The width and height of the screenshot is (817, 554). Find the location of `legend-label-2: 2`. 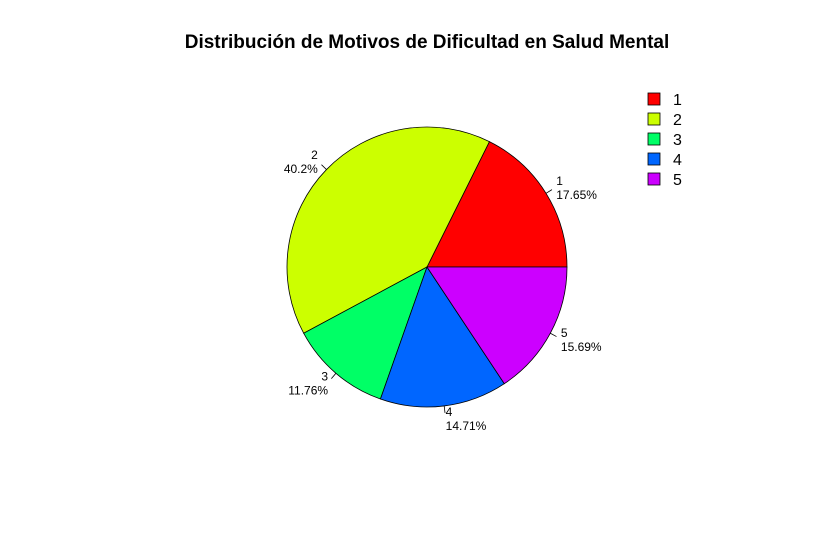

legend-label-2: 2 is located at coordinates (677, 120).